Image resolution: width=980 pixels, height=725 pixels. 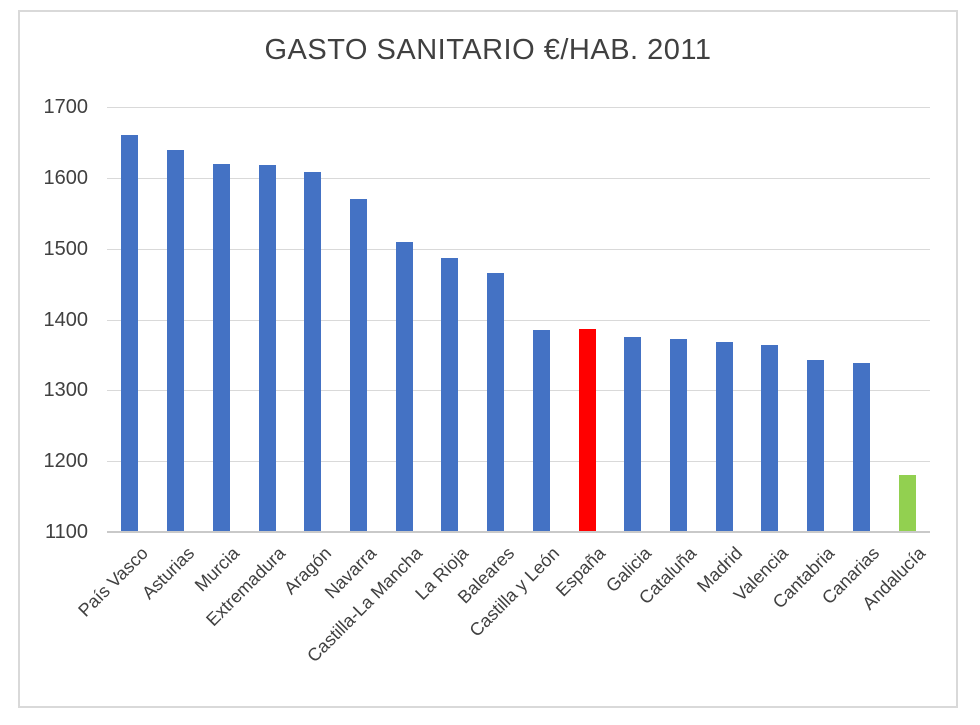 What do you see at coordinates (679, 435) in the screenshot?
I see `bar-cataluna` at bounding box center [679, 435].